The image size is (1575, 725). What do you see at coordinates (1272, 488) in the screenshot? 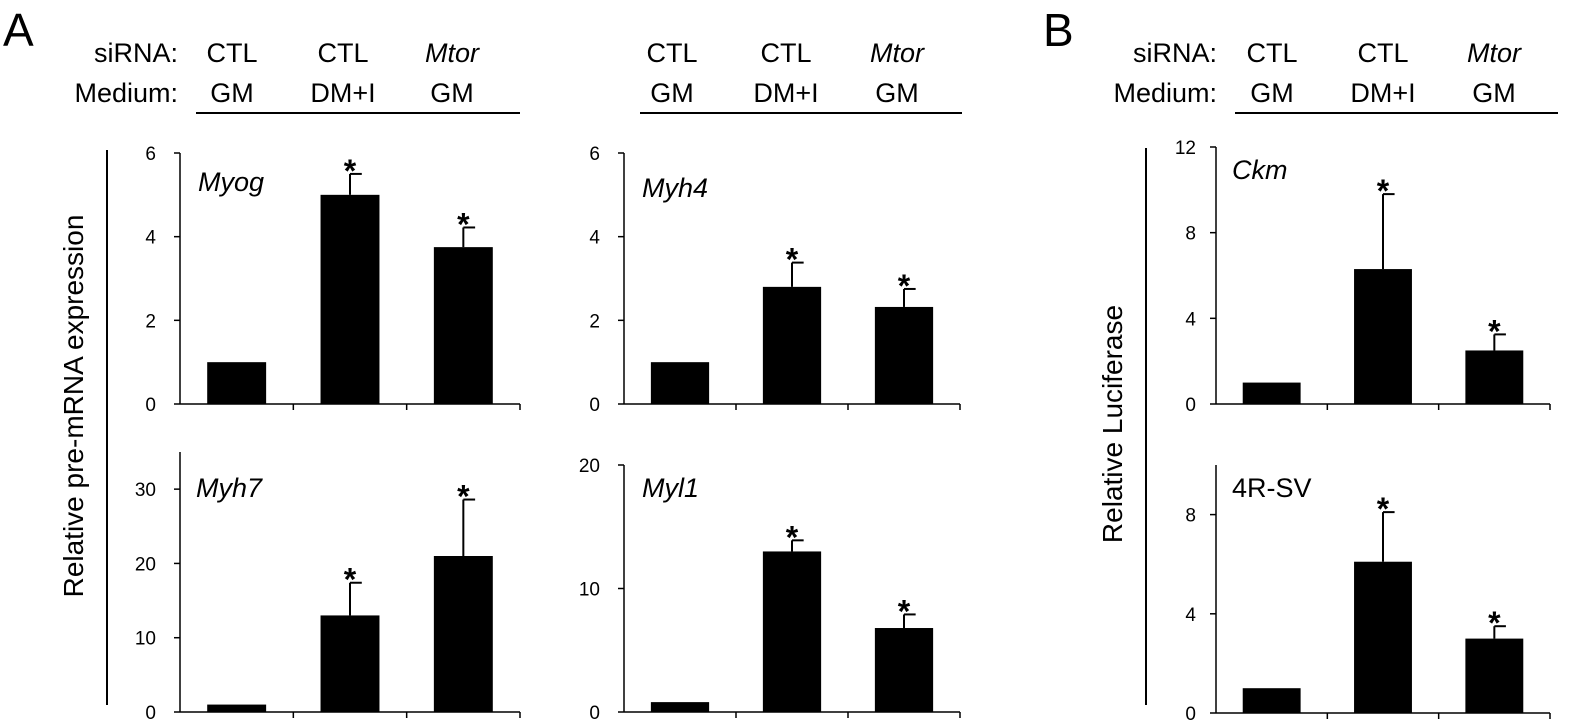
I see `chart-title: 4R-SV` at bounding box center [1272, 488].